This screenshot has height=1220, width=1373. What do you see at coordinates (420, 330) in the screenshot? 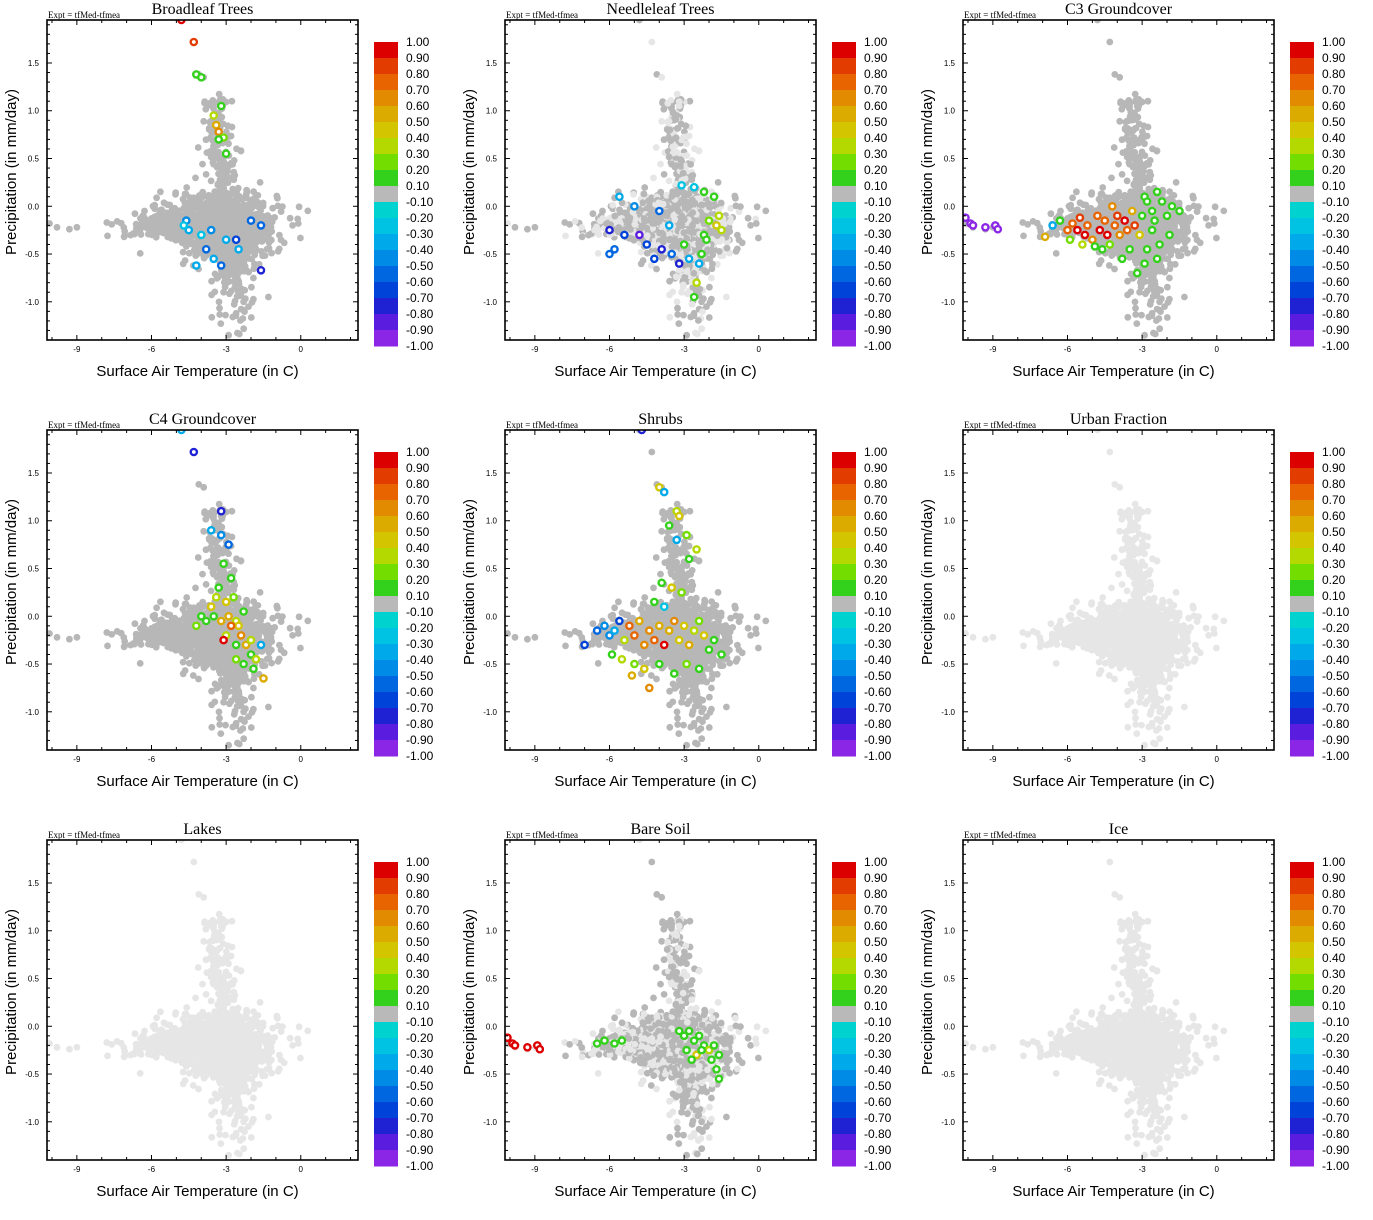
I see `colorbar-label: -0.90` at bounding box center [420, 330].